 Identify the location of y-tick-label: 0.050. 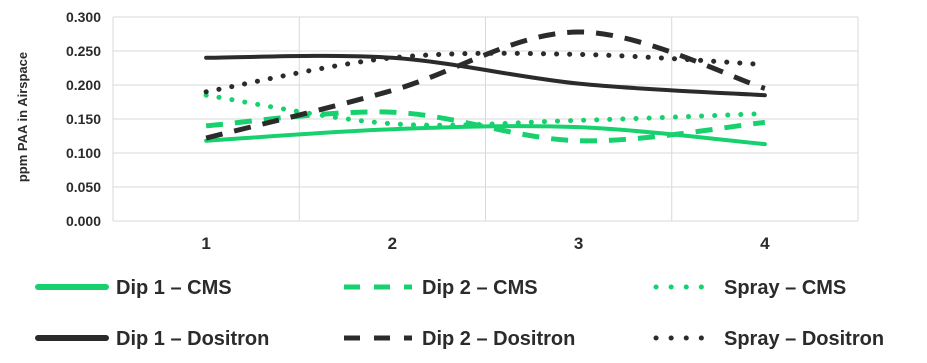
(83, 187).